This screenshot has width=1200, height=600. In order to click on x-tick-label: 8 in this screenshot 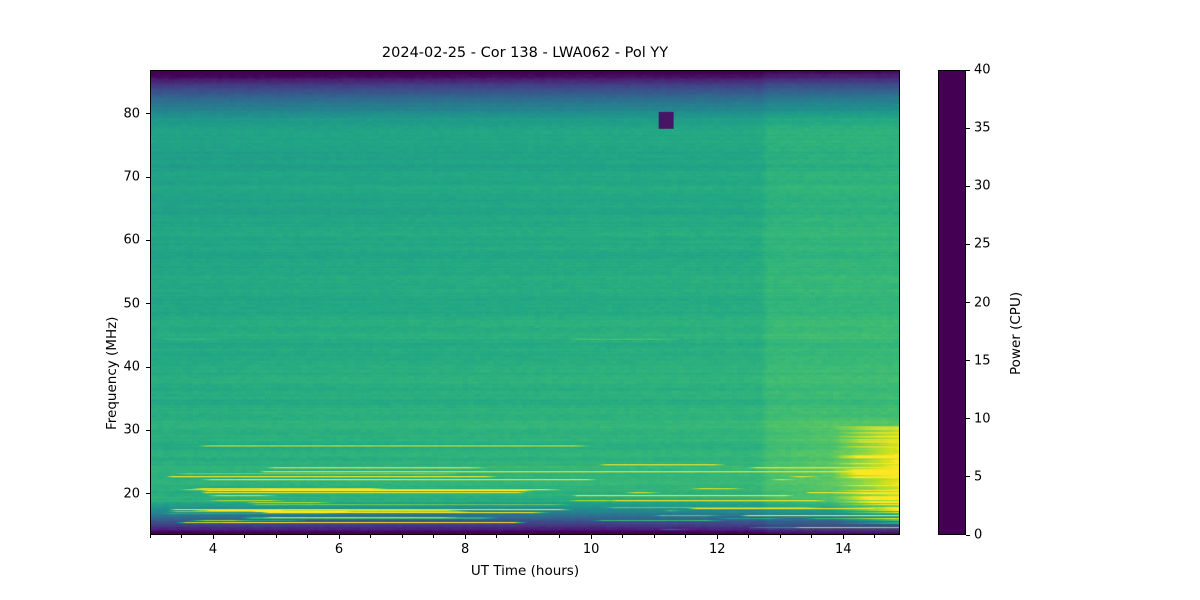, I will do `click(465, 549)`.